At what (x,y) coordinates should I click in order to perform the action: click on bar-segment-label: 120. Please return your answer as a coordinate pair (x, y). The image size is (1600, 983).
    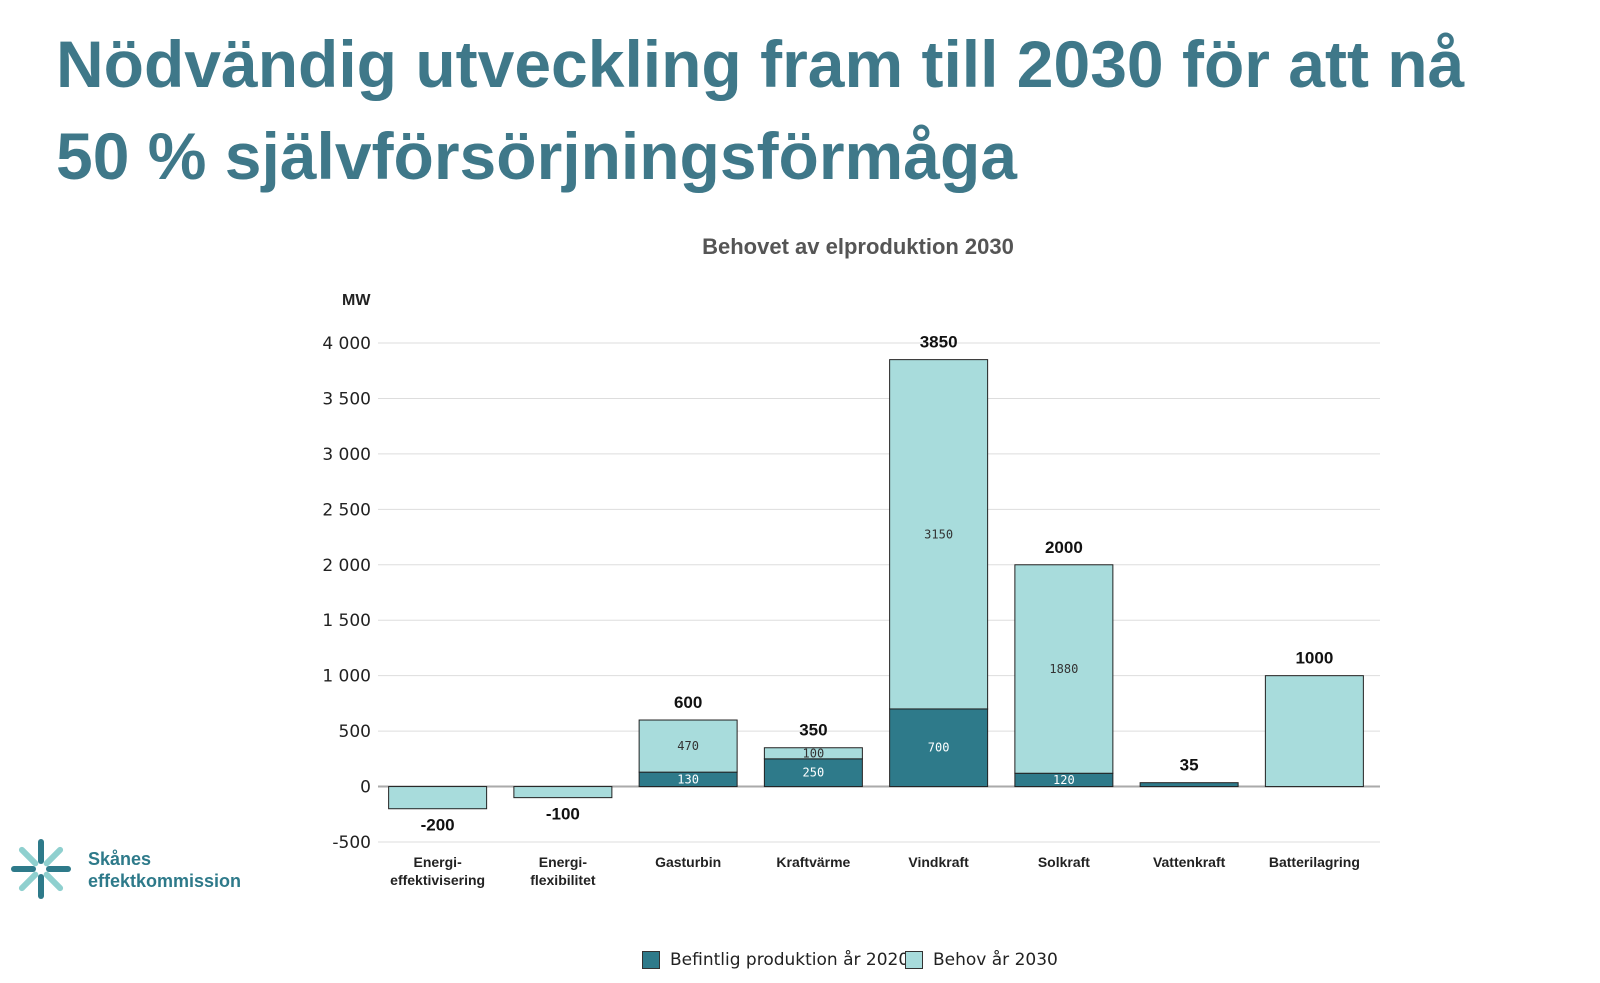
    Looking at the image, I should click on (1064, 780).